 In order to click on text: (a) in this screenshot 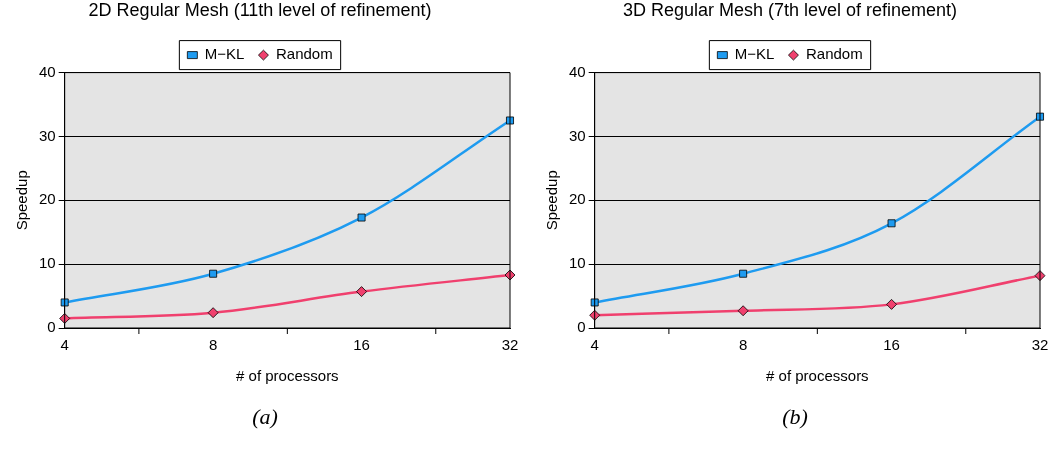, I will do `click(265, 417)`.